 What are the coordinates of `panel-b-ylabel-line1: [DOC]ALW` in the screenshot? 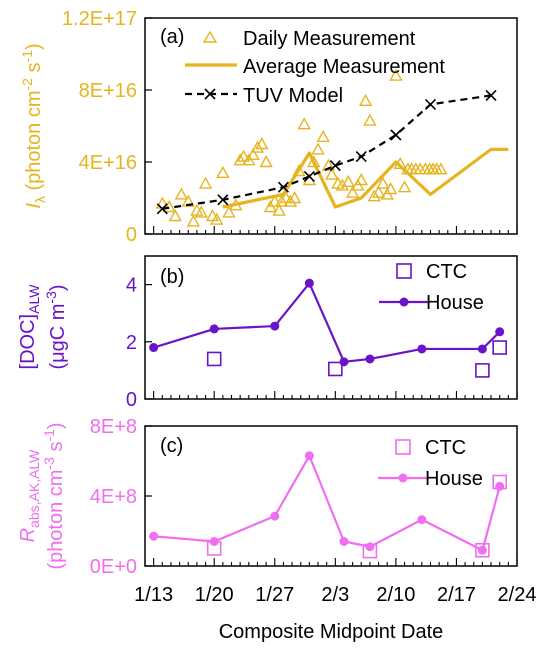 It's located at (29, 327).